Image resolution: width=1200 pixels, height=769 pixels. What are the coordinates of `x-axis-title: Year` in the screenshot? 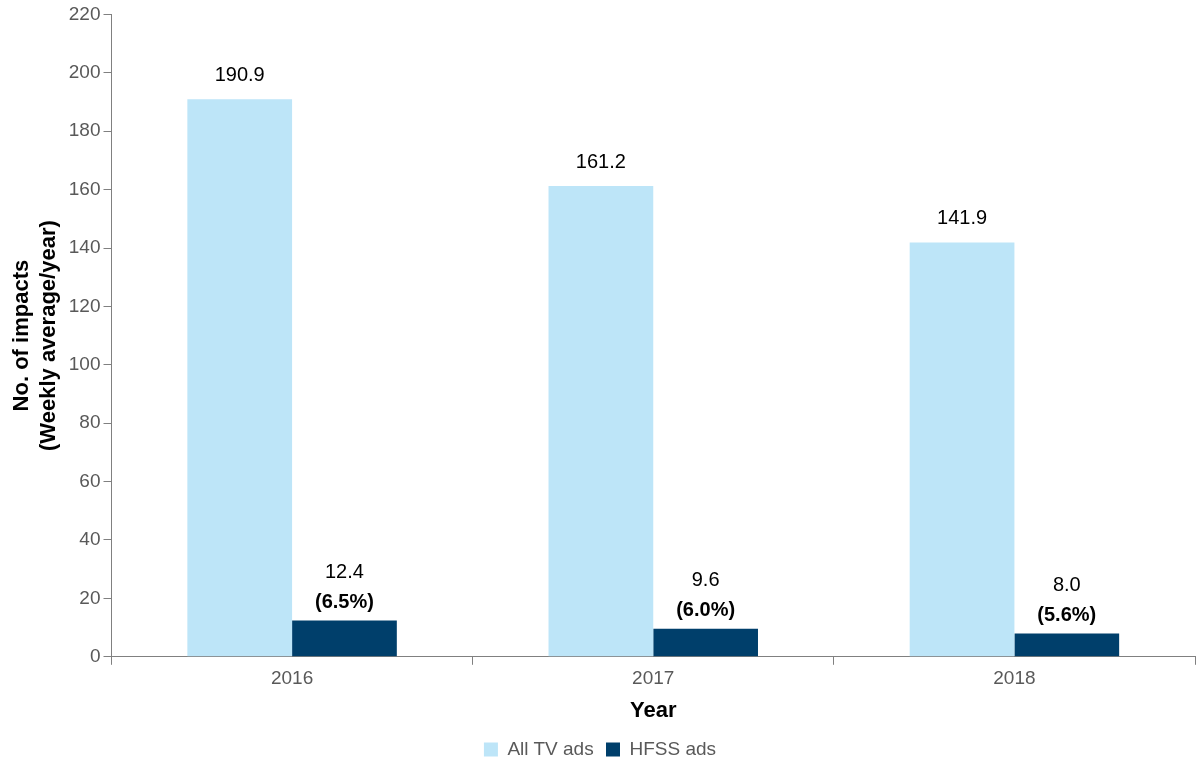 It's located at (653, 709).